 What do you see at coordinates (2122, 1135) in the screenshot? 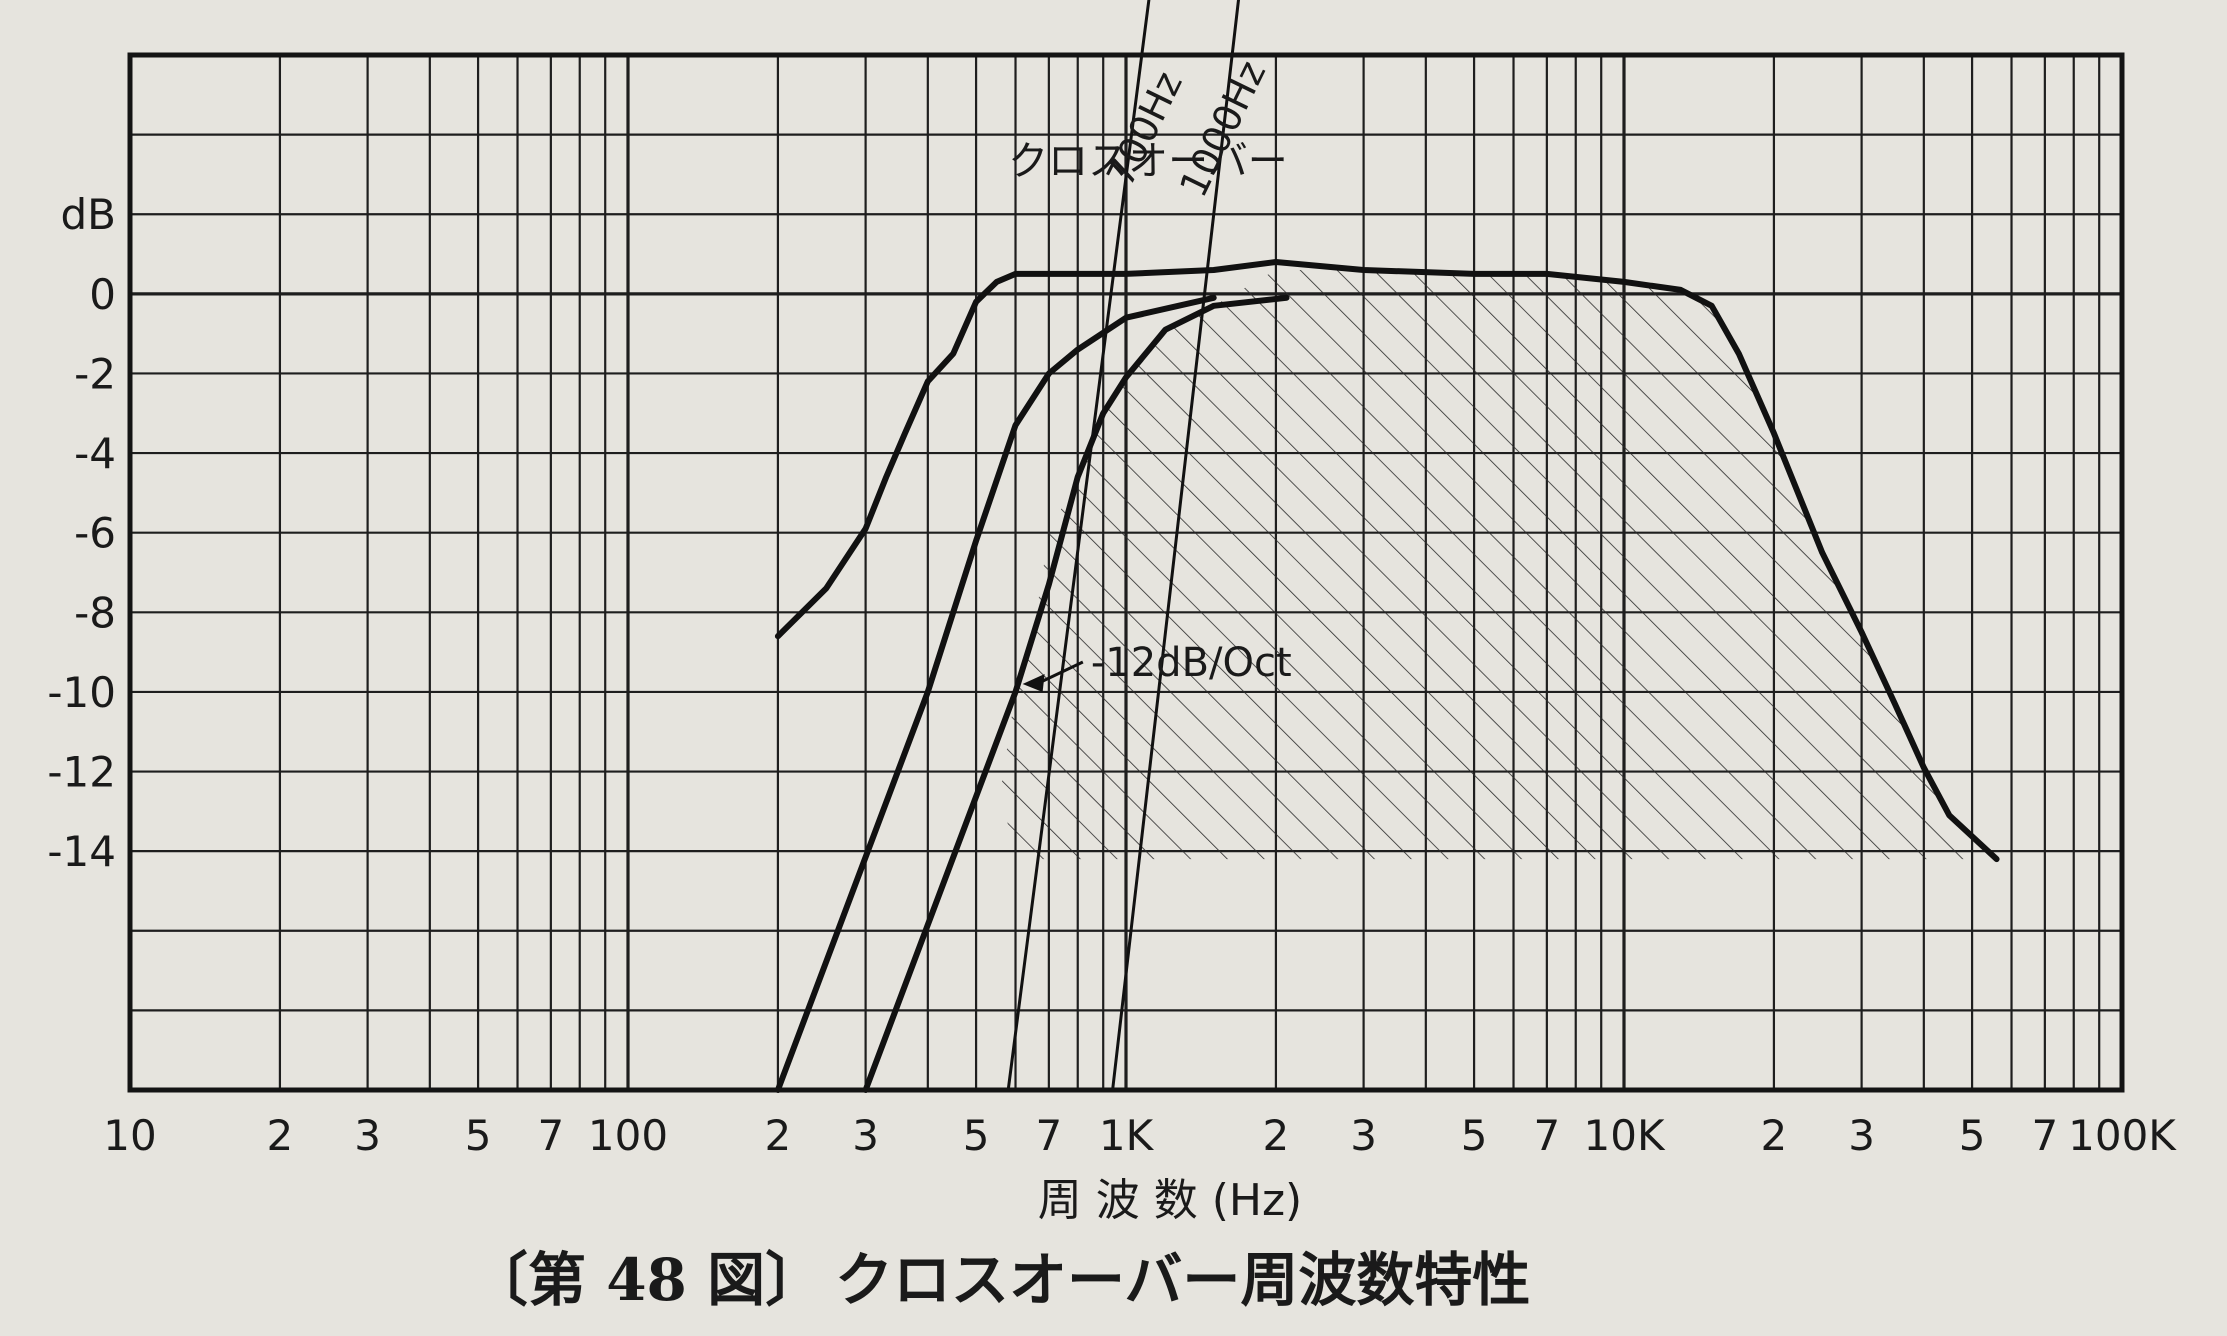
I see `x-tick-label: 100K` at bounding box center [2122, 1135].